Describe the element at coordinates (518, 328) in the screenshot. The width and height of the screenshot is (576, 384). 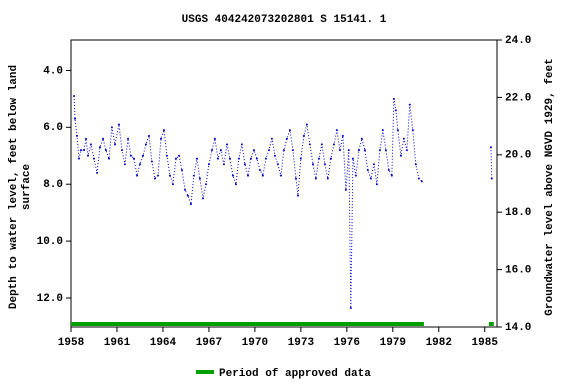
I see `y2-tick-label: 14.0` at that location.